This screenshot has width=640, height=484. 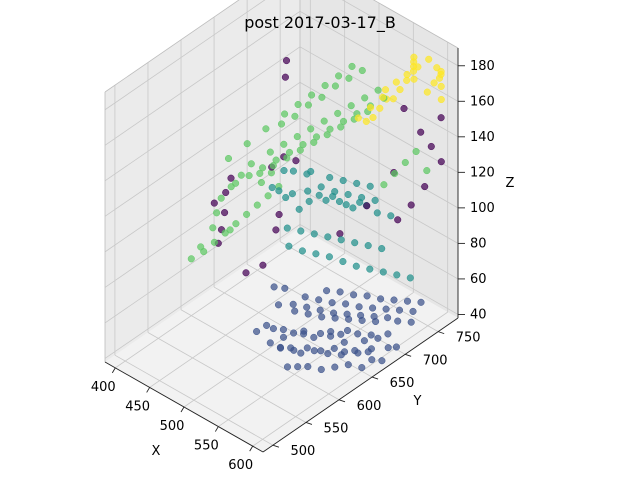 I want to click on y-grid-line, so click(x=227, y=377).